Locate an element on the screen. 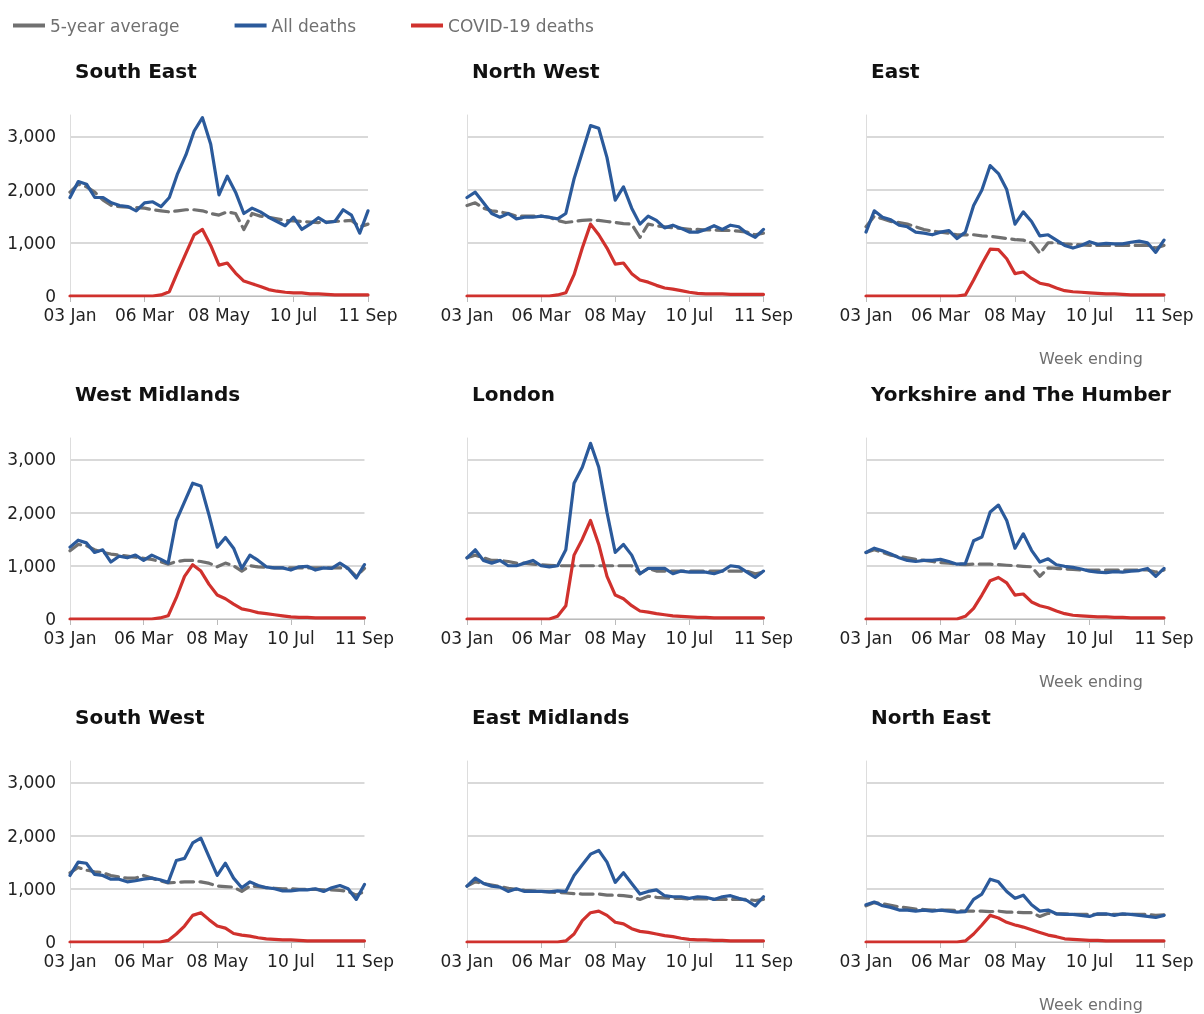  chart-title: South East is located at coordinates (136, 71).